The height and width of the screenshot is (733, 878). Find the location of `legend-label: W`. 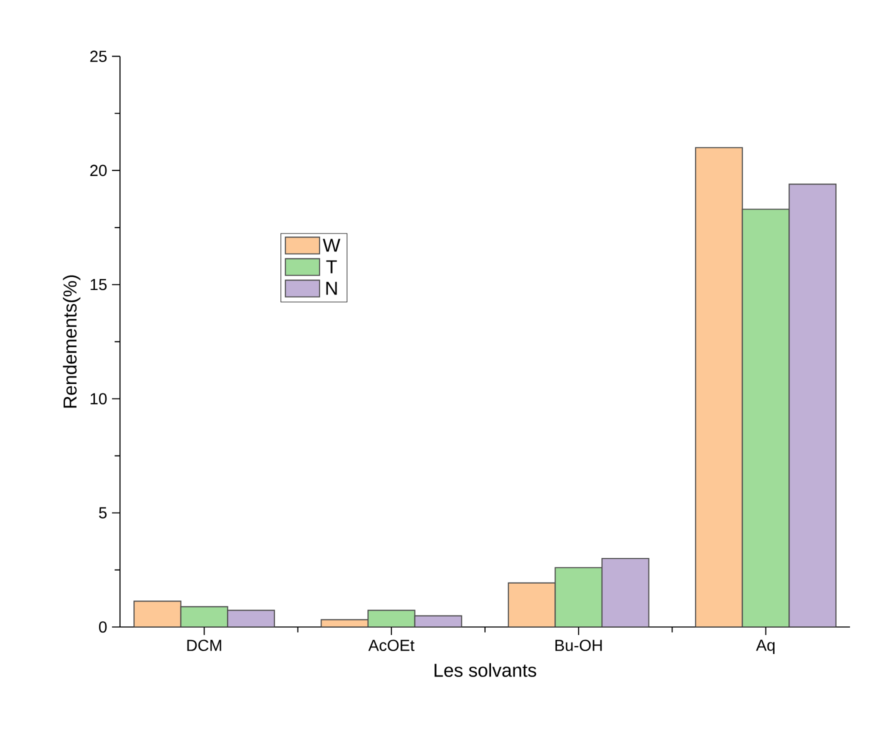

legend-label: W is located at coordinates (331, 245).